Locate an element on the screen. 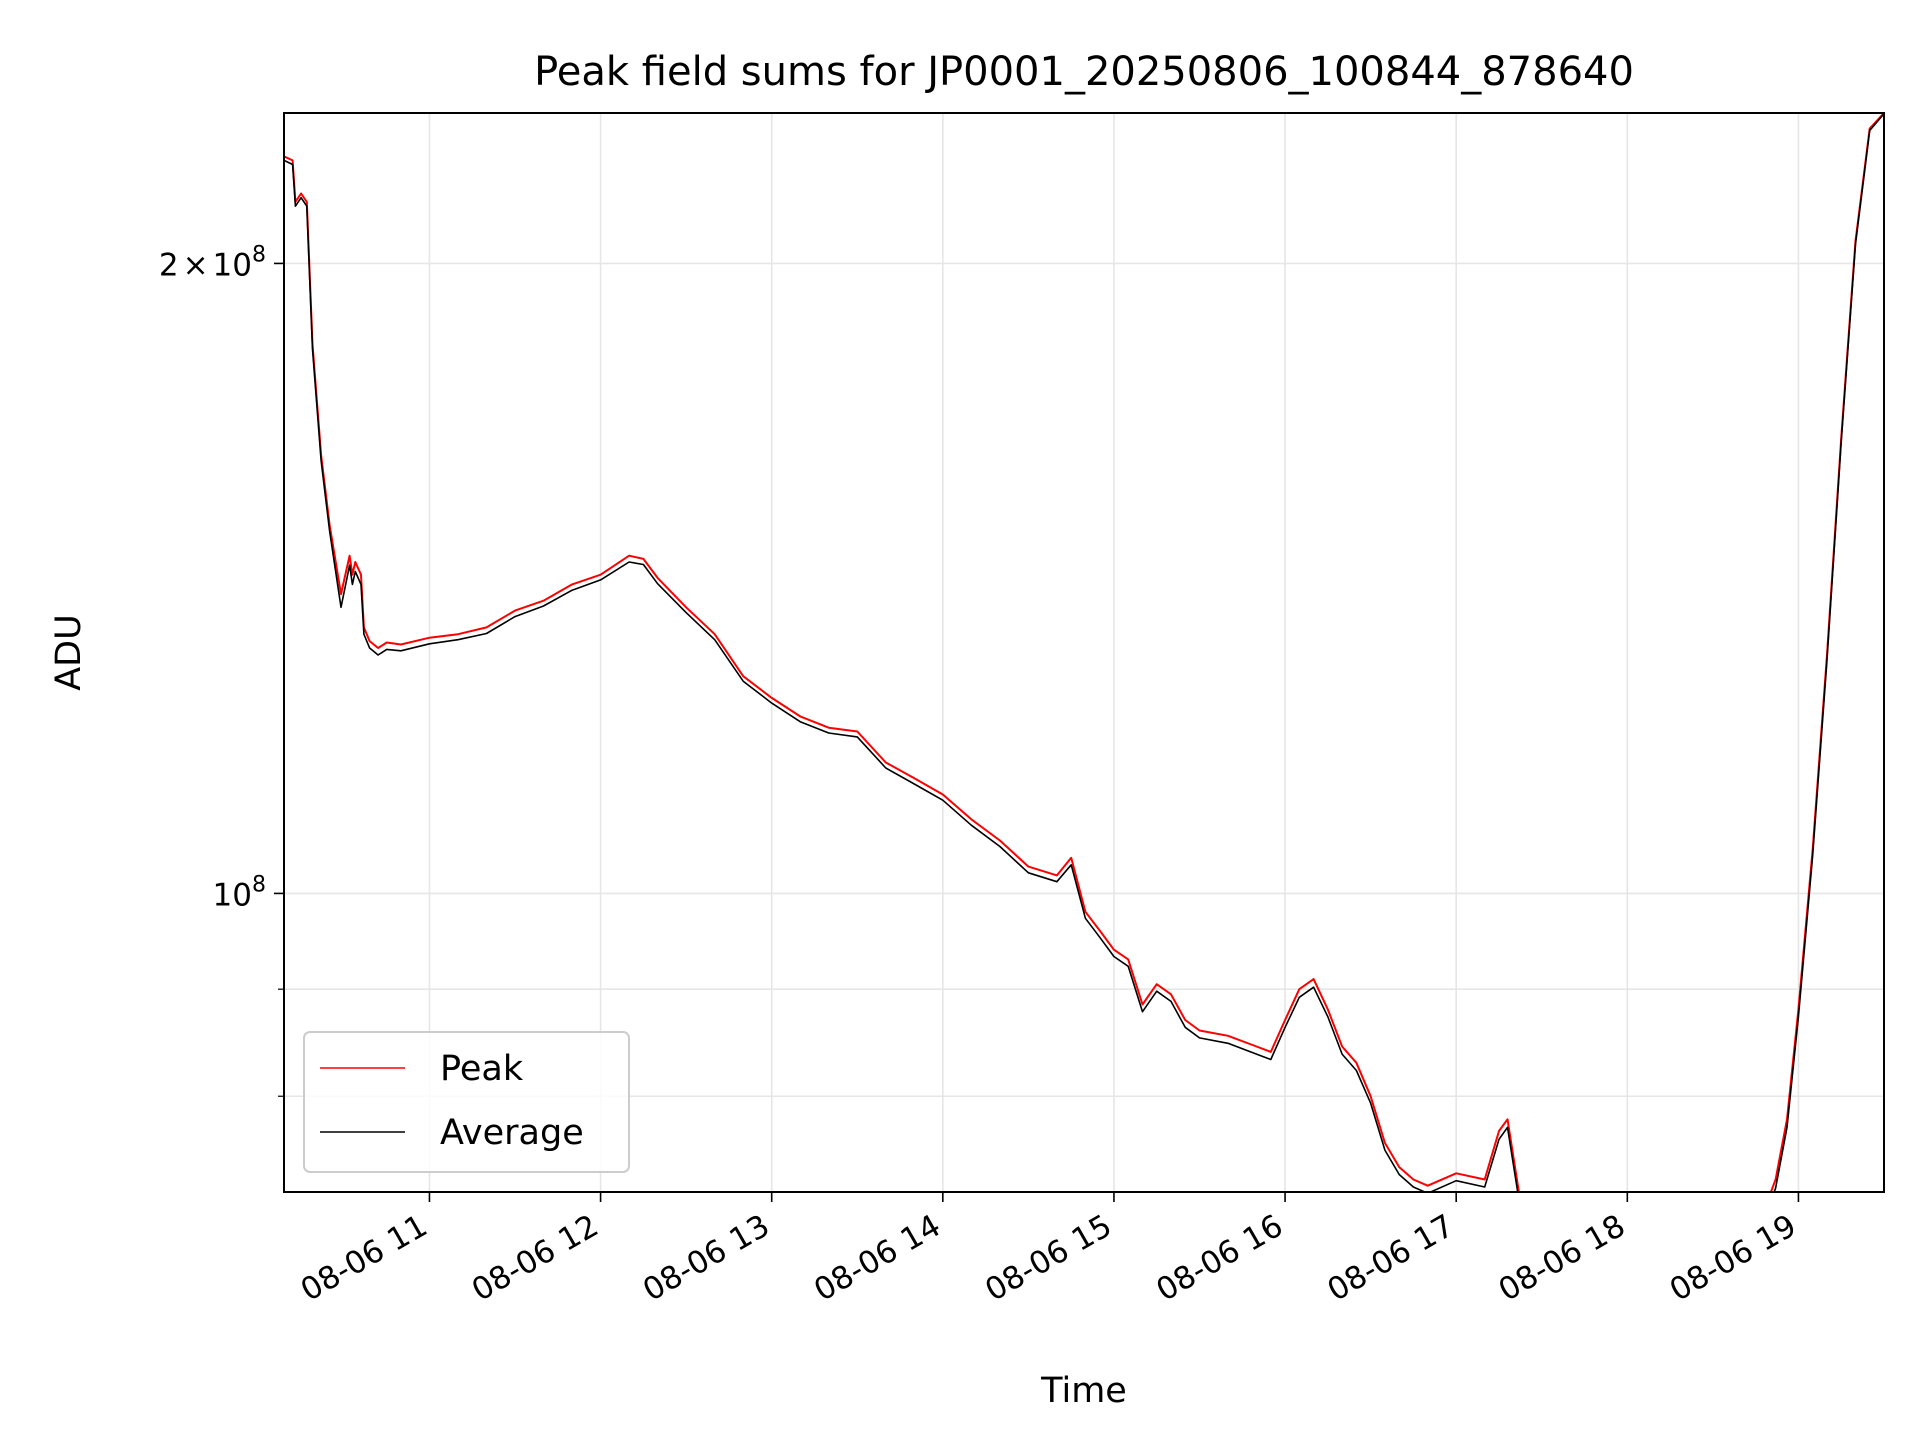  legend: Peak Average is located at coordinates (466, 1102).